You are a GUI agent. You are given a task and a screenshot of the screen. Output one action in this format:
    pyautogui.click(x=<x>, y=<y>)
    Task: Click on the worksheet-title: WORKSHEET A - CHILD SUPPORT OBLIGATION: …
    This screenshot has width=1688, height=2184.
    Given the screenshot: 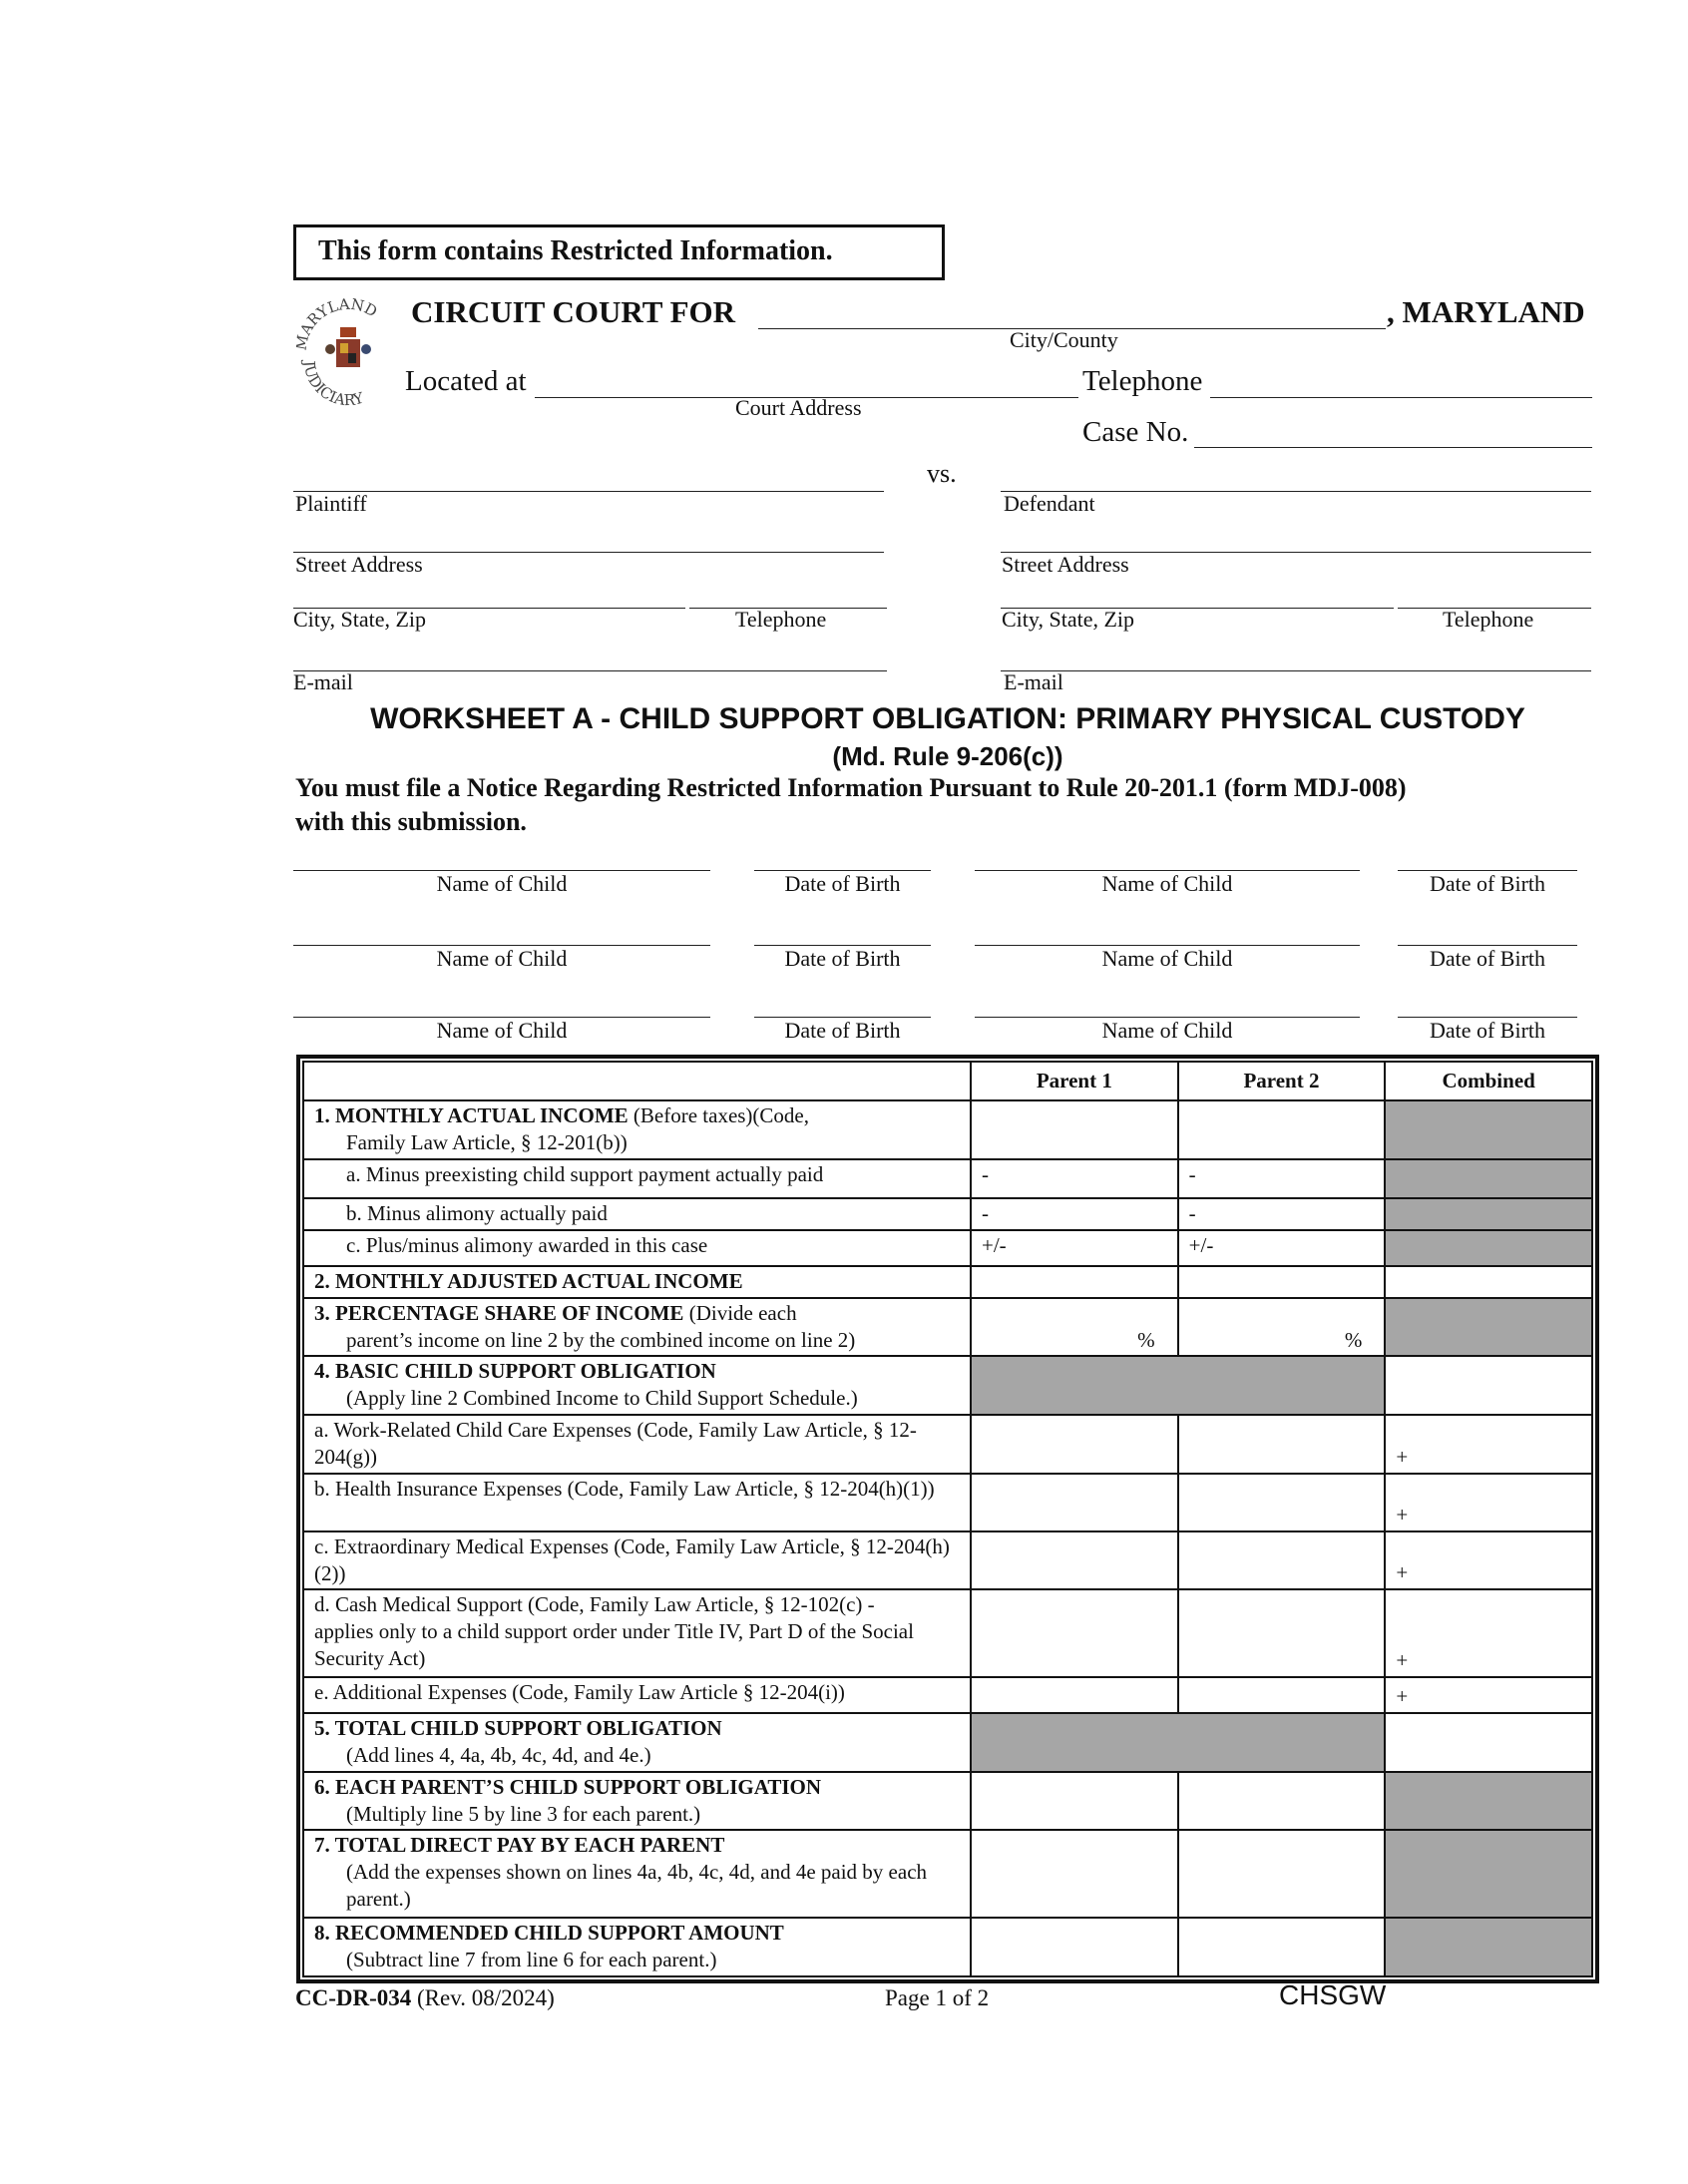 What is the action you would take?
    pyautogui.click(x=948, y=718)
    